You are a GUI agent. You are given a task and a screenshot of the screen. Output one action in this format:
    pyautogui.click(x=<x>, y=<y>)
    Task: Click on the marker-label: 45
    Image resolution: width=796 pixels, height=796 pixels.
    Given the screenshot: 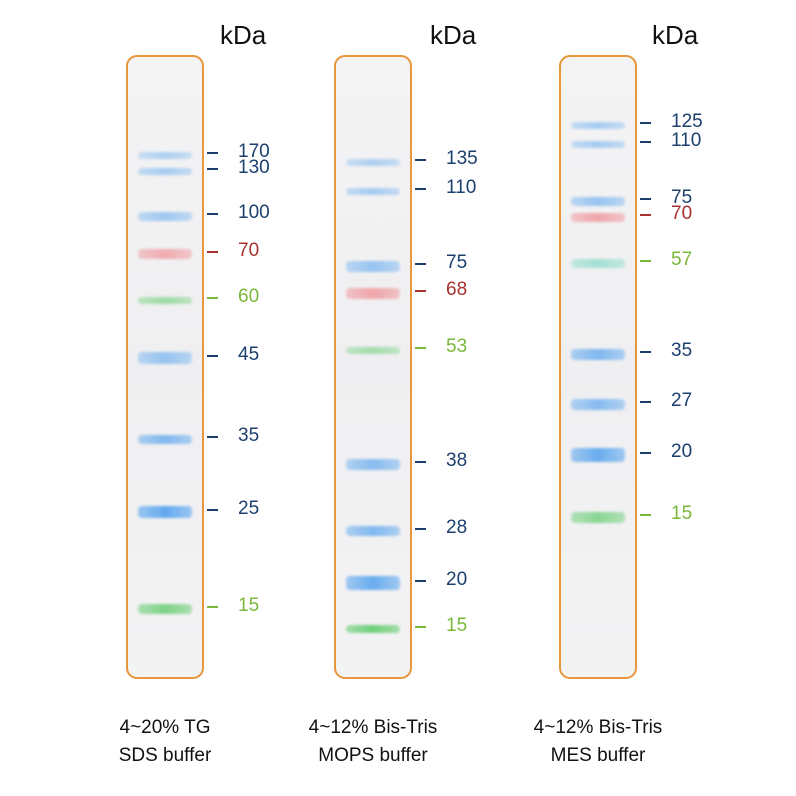 What is the action you would take?
    pyautogui.click(x=249, y=354)
    